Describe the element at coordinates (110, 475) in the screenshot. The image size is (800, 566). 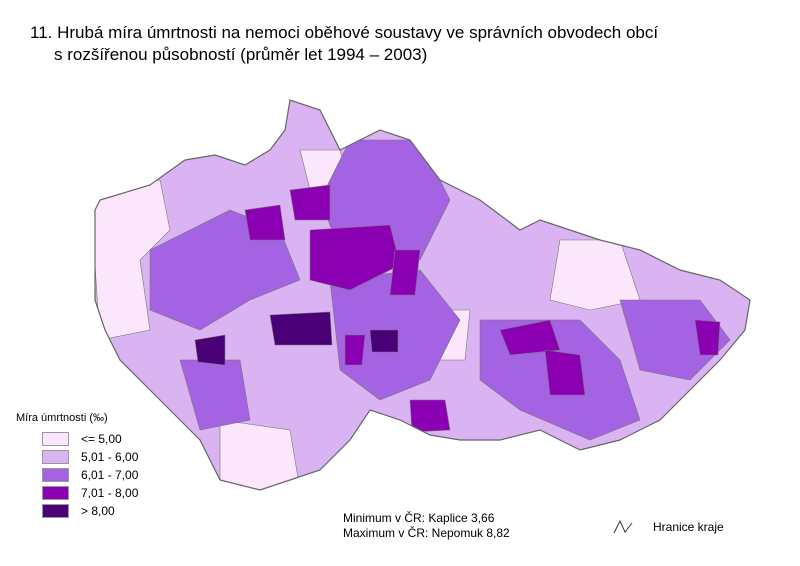
I see `legend-label: 6,01 - 7,00` at that location.